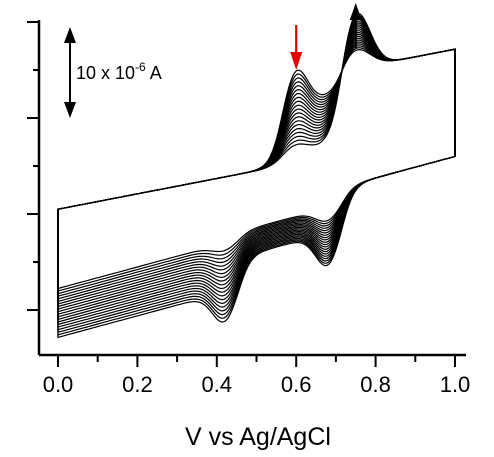  I want to click on increasing-peak-arrow-head, so click(355, 11).